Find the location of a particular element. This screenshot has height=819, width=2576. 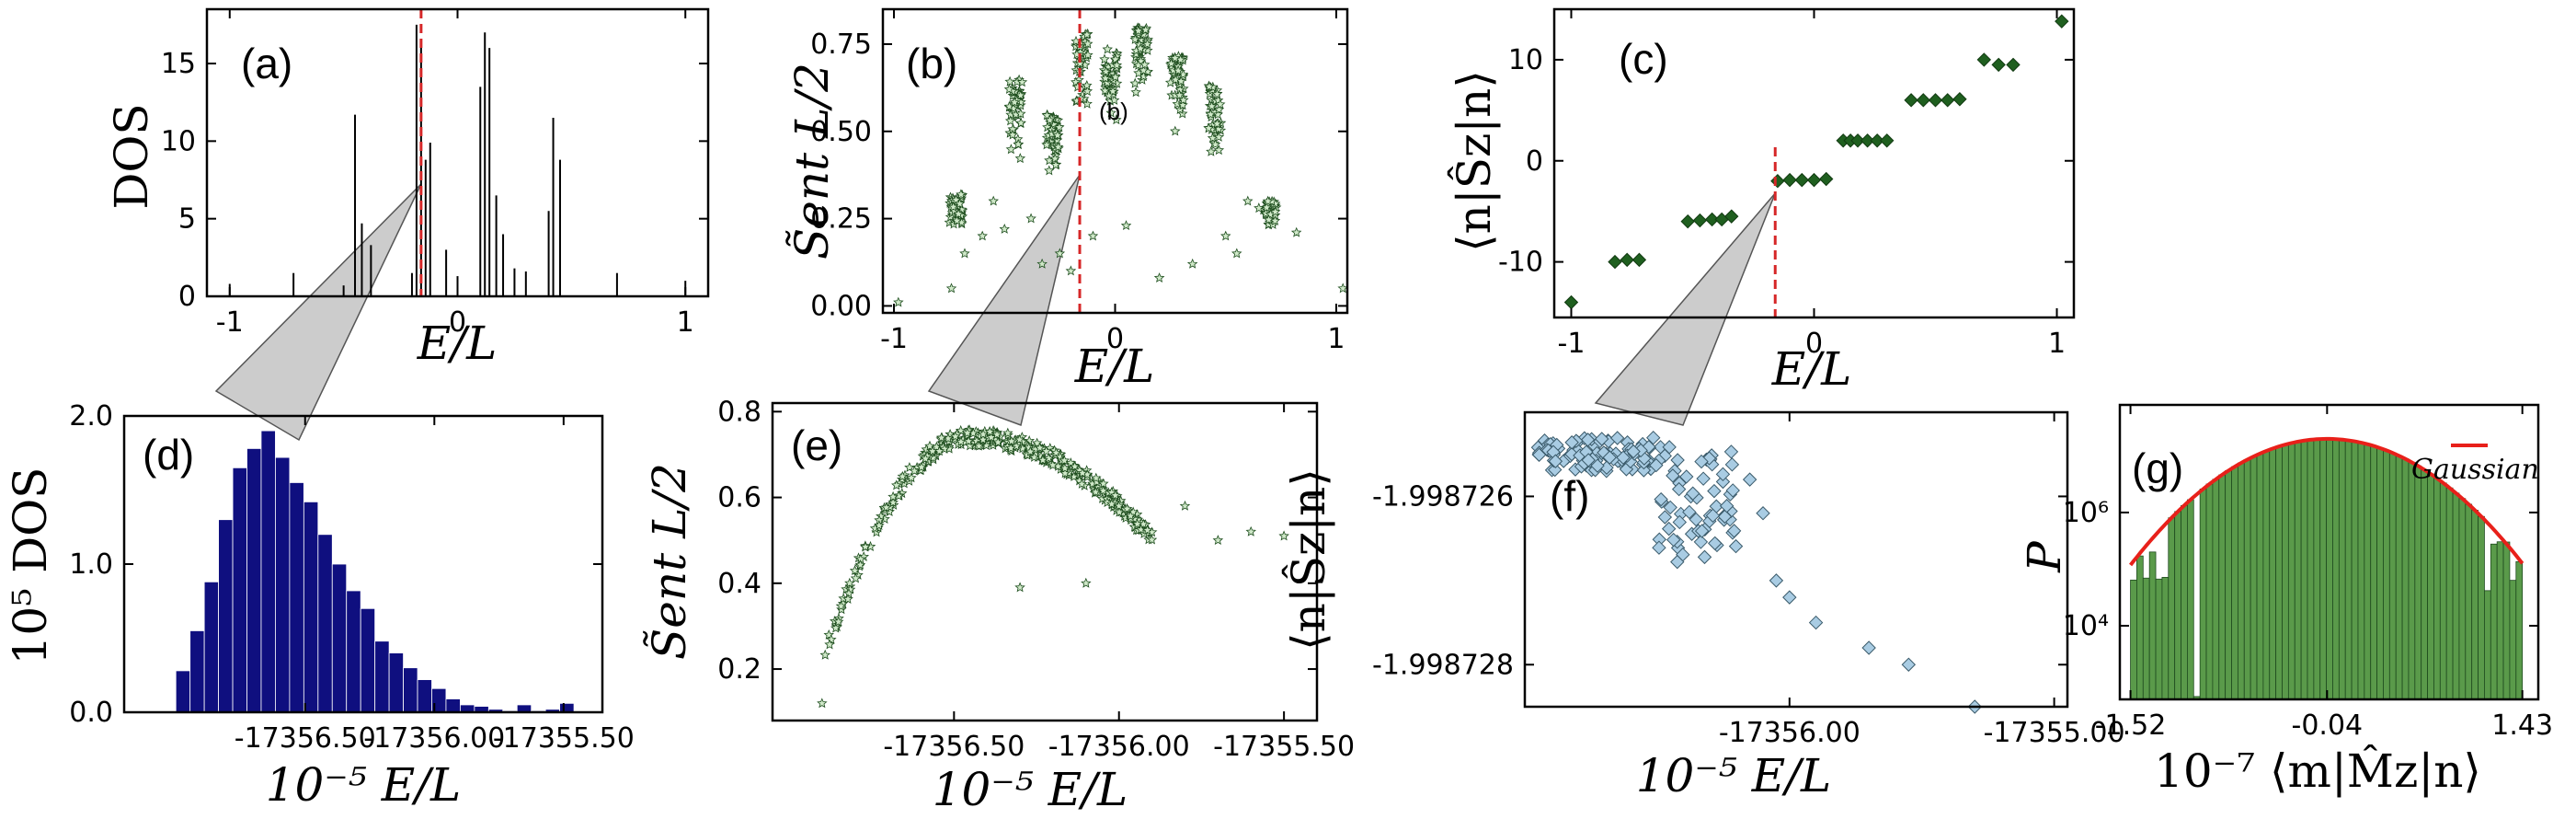

panel-d-label: (d) is located at coordinates (169, 455).